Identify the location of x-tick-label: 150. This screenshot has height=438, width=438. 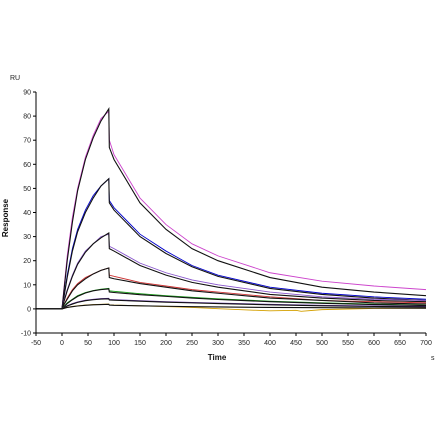
(140, 343).